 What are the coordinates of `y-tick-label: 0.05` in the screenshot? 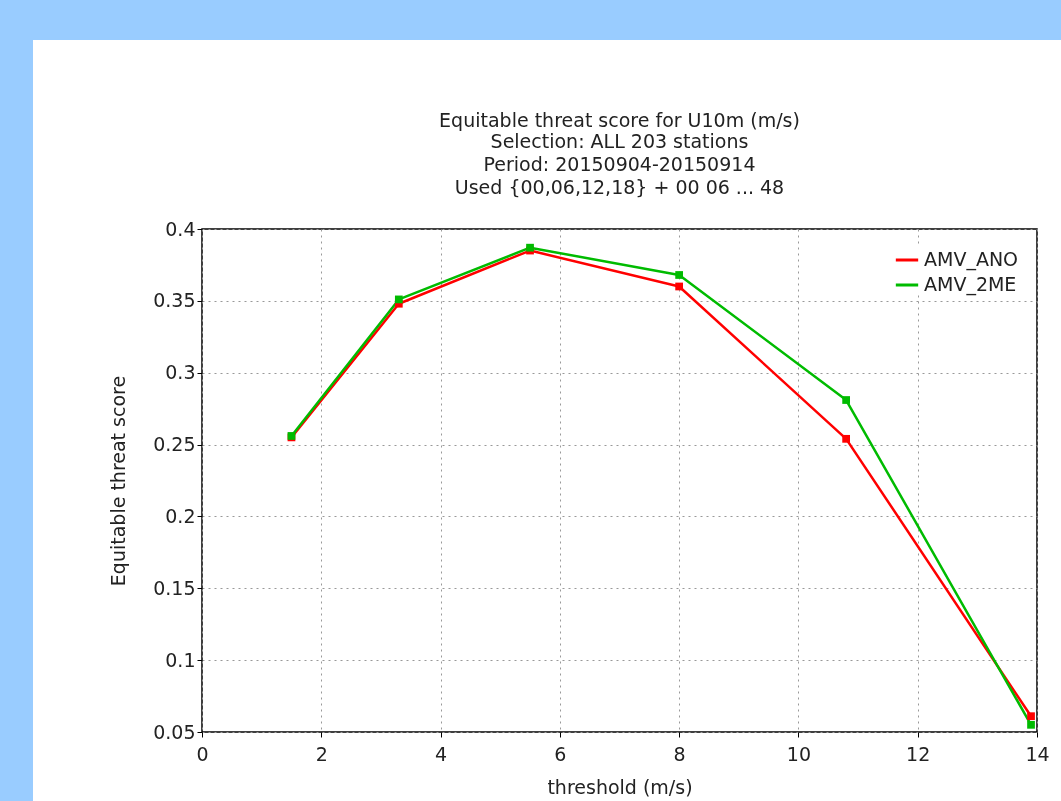 It's located at (174, 731).